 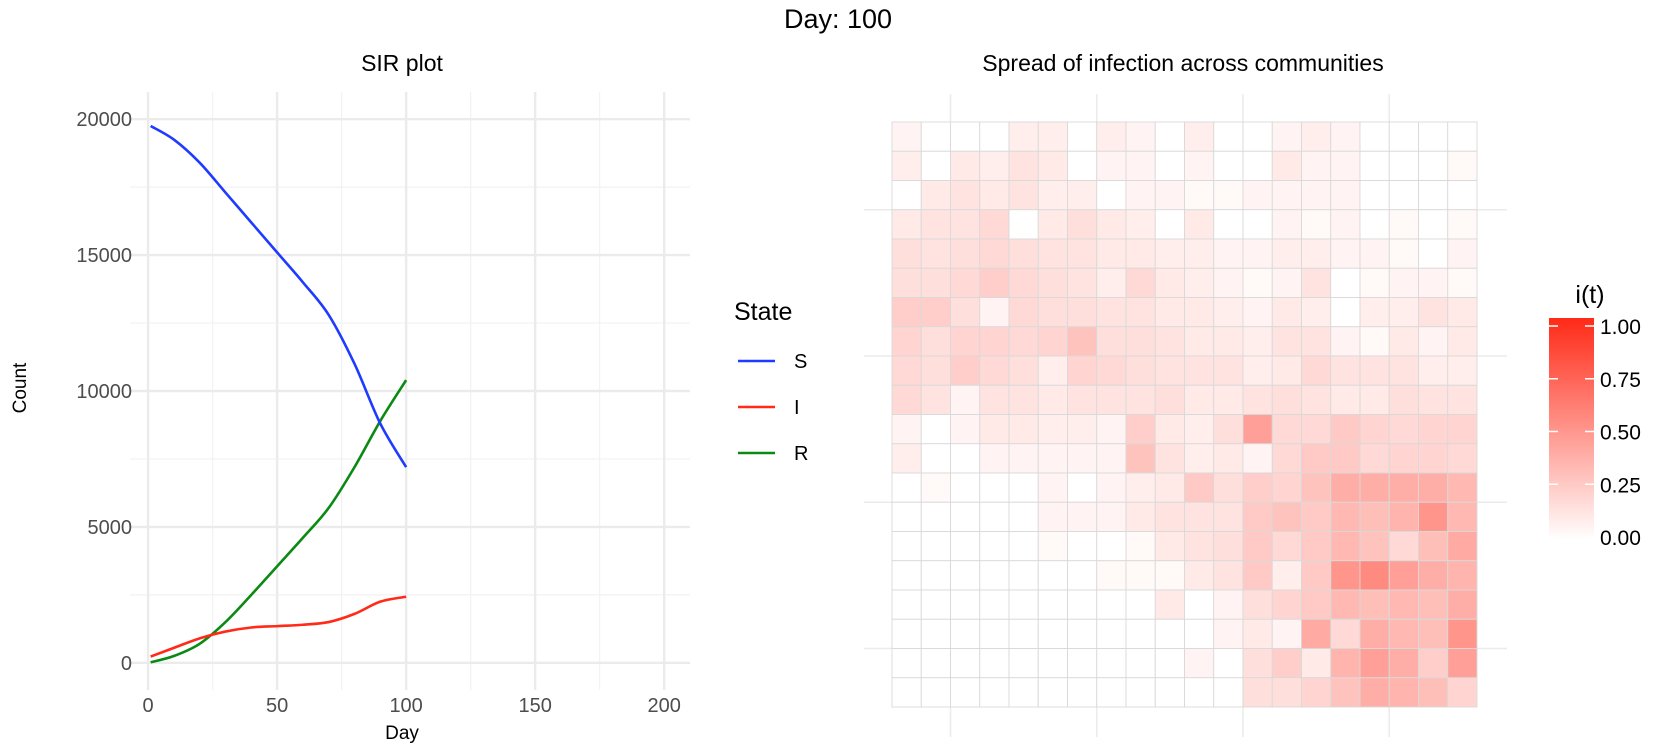 What do you see at coordinates (278, 296) in the screenshot?
I see `series-line-S` at bounding box center [278, 296].